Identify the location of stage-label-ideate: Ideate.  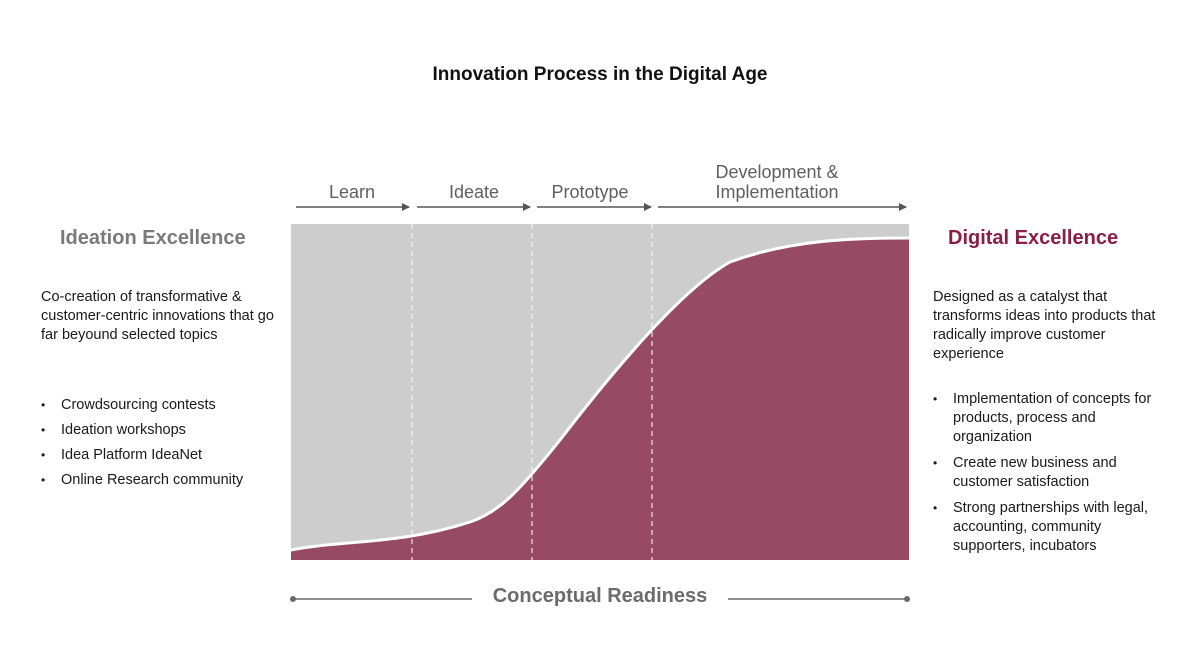
(474, 192).